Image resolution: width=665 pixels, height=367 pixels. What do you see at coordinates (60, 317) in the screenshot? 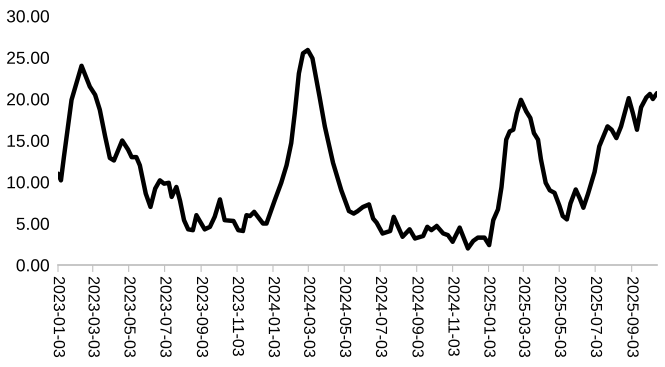
I see `x-tick-label: 2023-01-03` at bounding box center [60, 317].